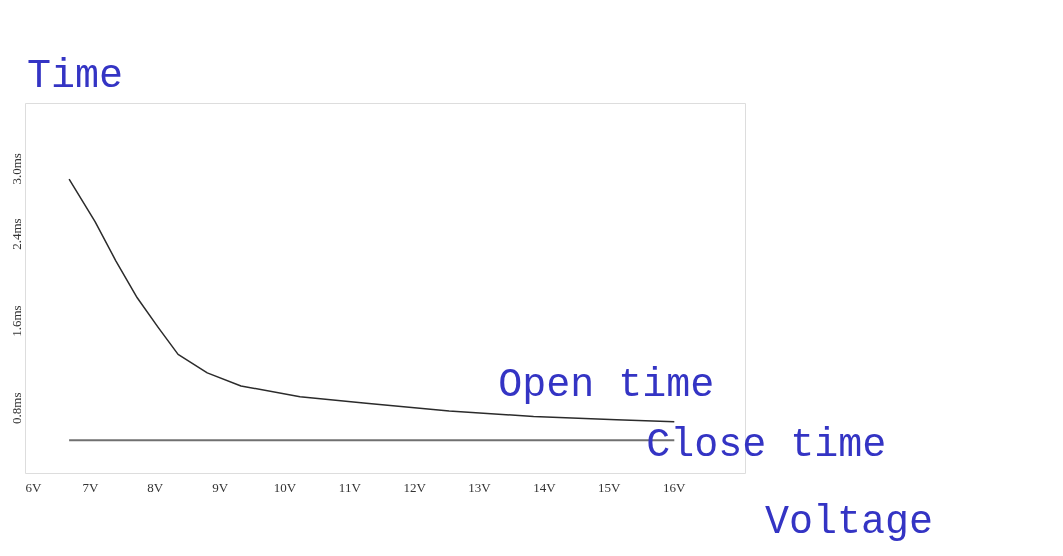 Image resolution: width=1063 pixels, height=556 pixels. I want to click on x-tick-label: 12V, so click(415, 487).